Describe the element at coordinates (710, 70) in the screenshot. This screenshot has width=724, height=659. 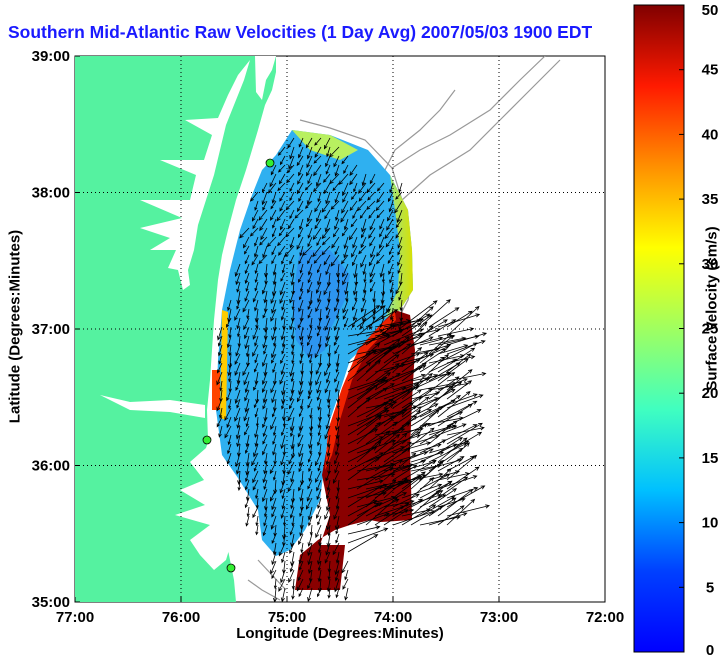
I see `colorbar-tick-label: 45` at that location.